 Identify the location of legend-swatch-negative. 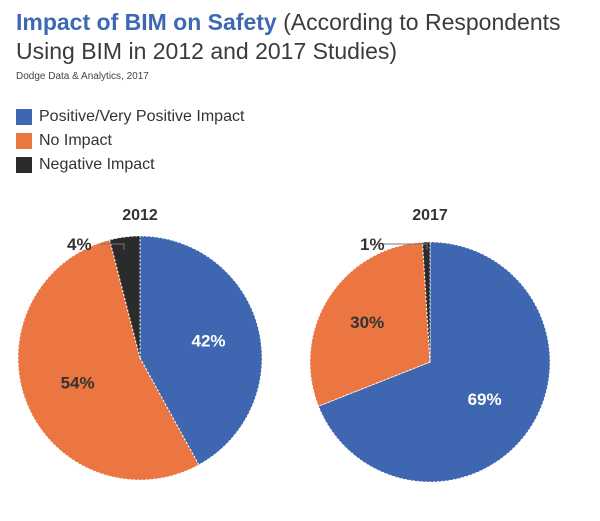
(24, 165).